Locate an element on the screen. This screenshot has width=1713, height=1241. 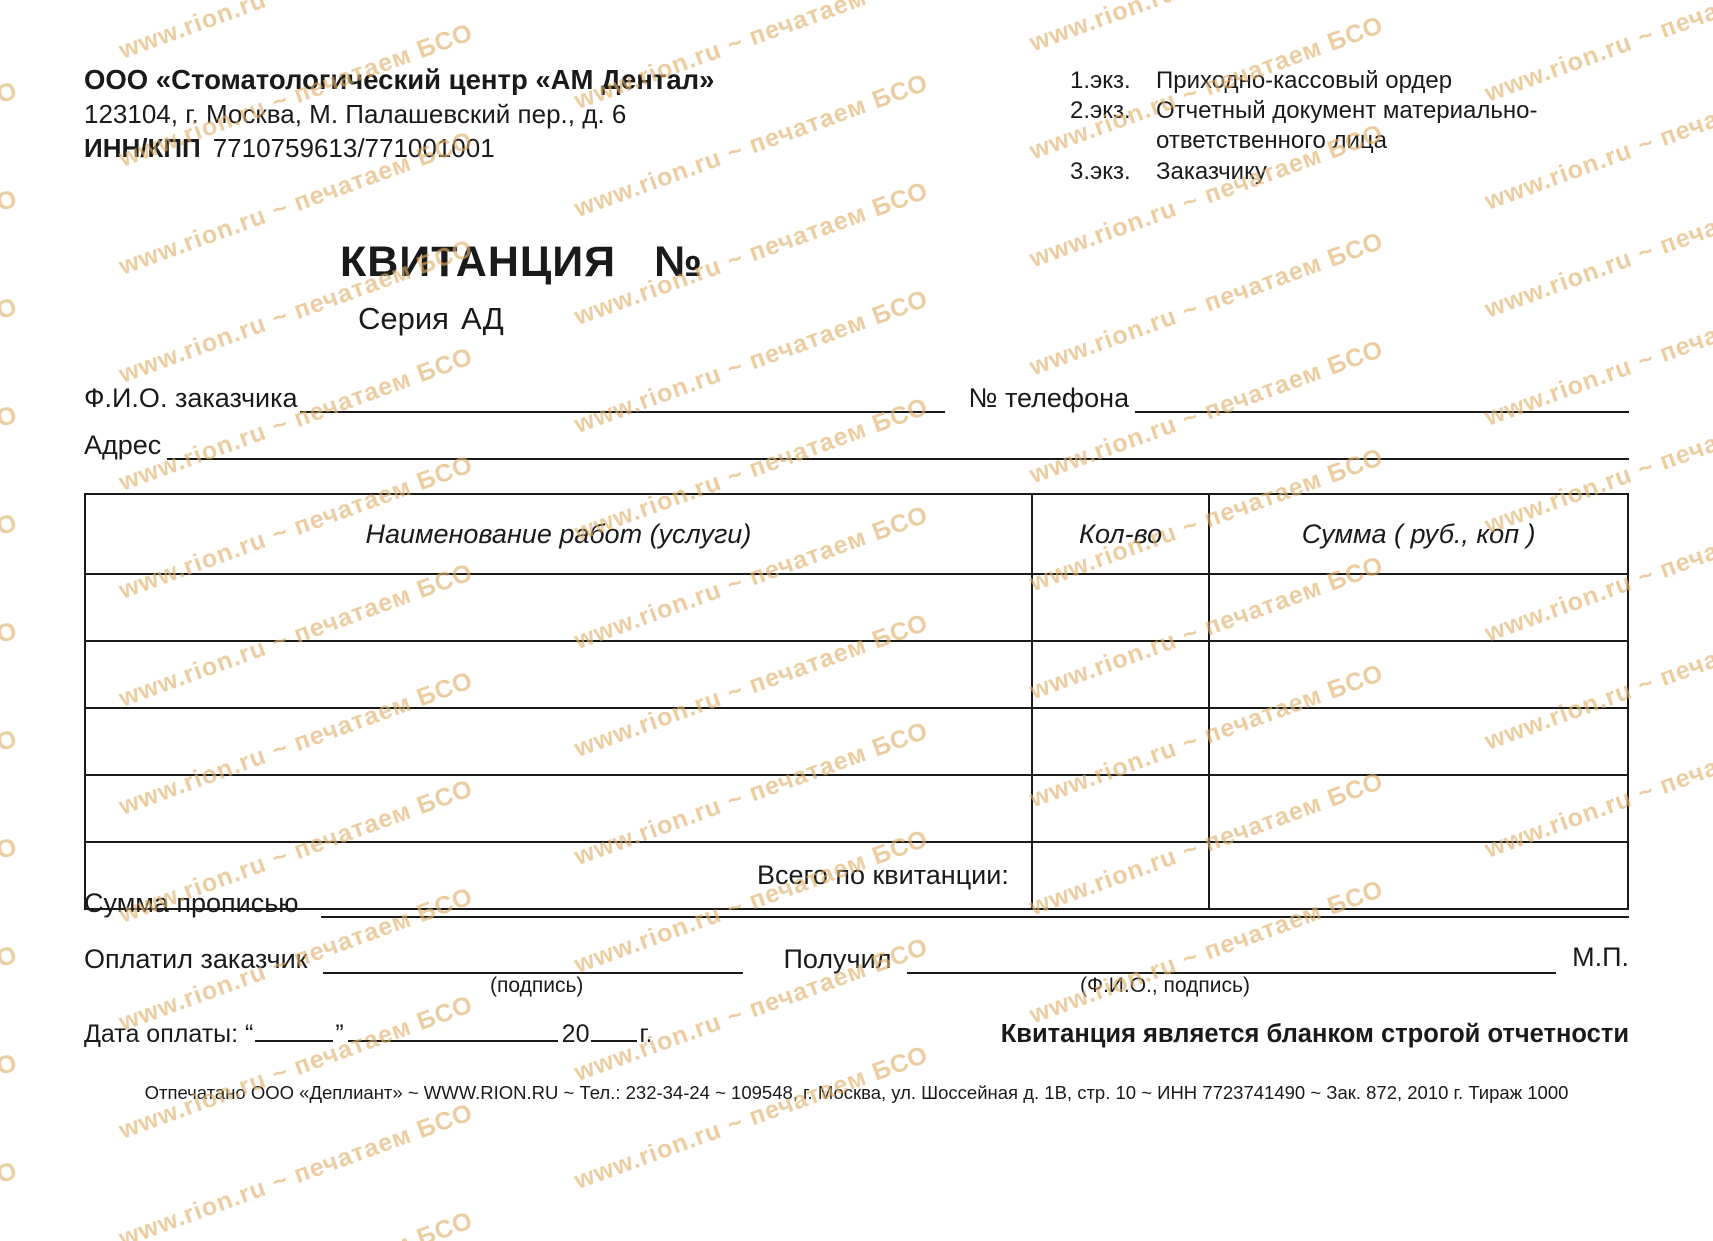
table-total-row: Всего по квитанции: is located at coordinates (856, 875).